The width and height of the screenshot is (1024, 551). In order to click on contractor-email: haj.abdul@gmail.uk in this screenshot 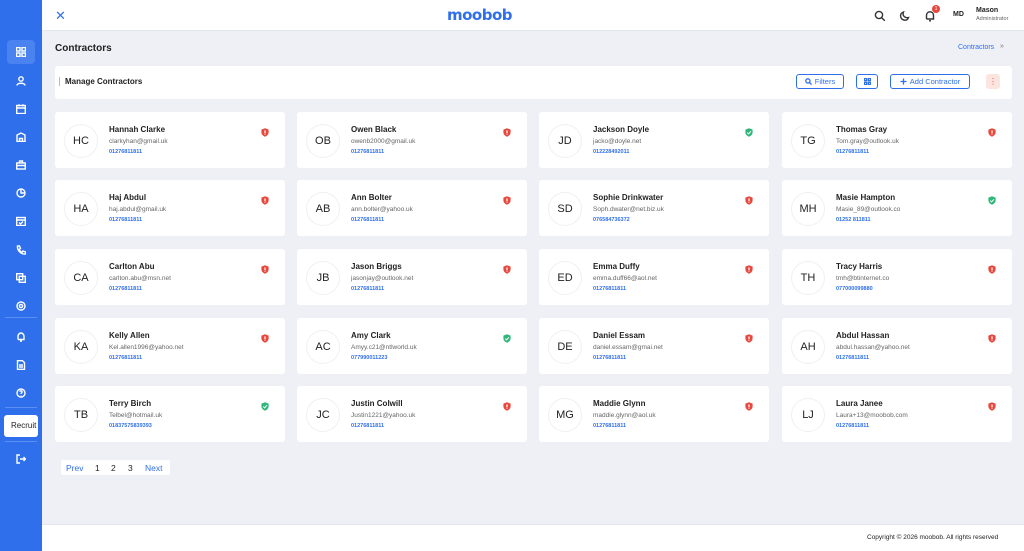, I will do `click(138, 209)`.